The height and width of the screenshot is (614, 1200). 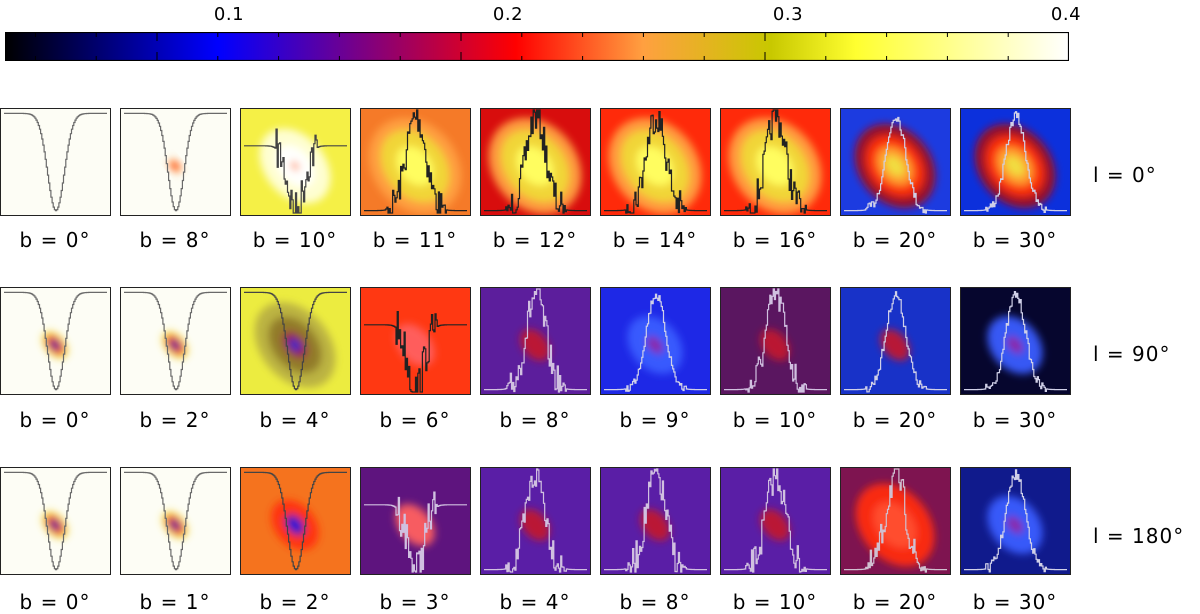 What do you see at coordinates (415, 602) in the screenshot?
I see `panel-caption: b = 3°` at bounding box center [415, 602].